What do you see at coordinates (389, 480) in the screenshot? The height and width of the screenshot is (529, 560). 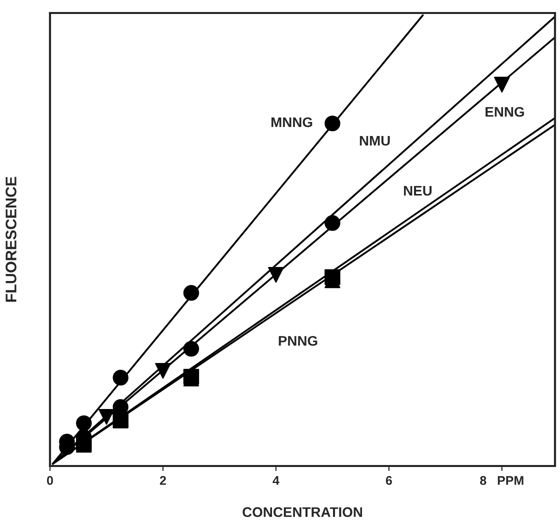 I see `x-tick-label: 6` at bounding box center [389, 480].